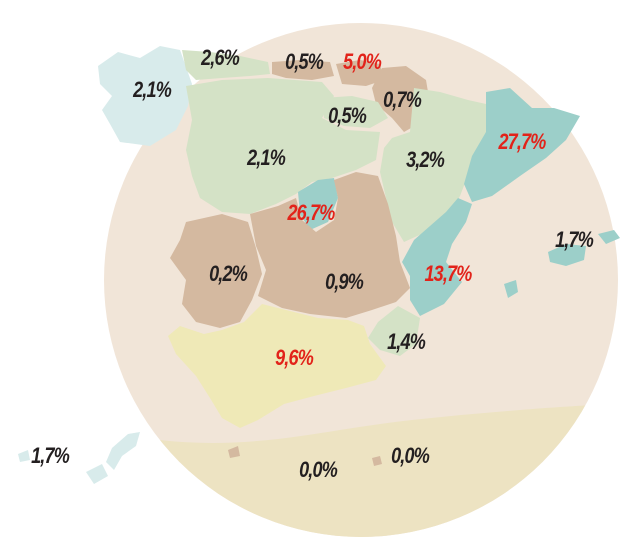  What do you see at coordinates (437, 257) in the screenshot?
I see `region-valencia` at bounding box center [437, 257].